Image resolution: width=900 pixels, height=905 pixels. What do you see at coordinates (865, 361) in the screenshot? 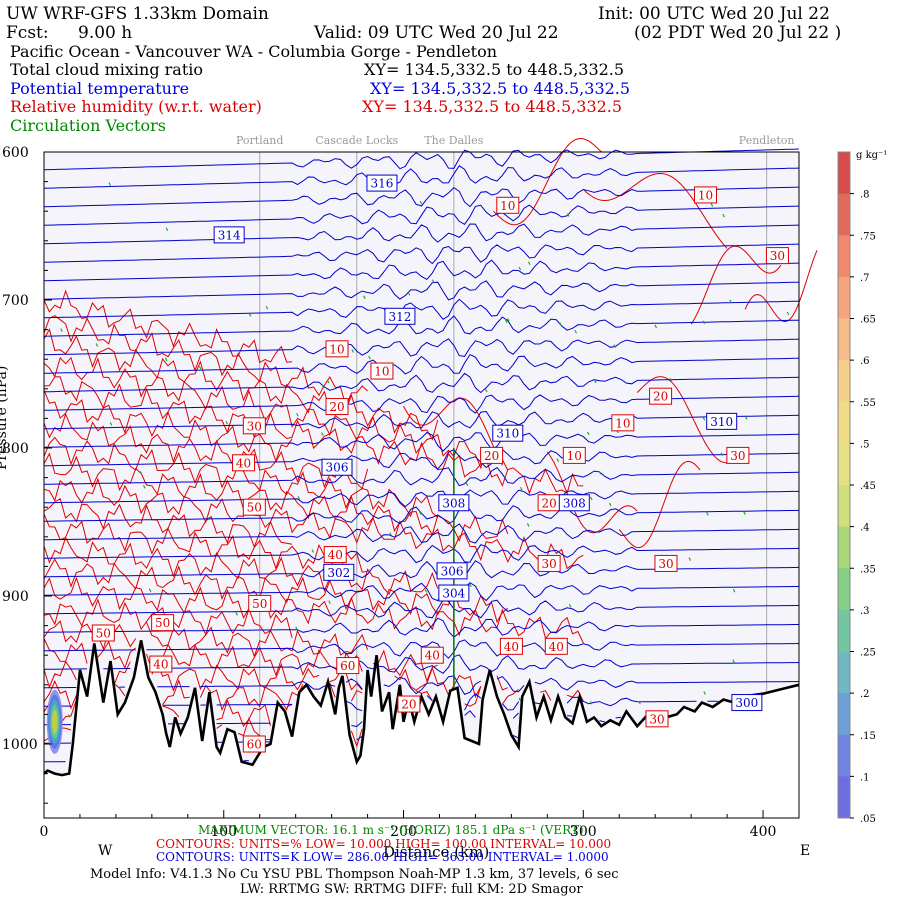
I see `colorbar-label: .6` at bounding box center [865, 361].